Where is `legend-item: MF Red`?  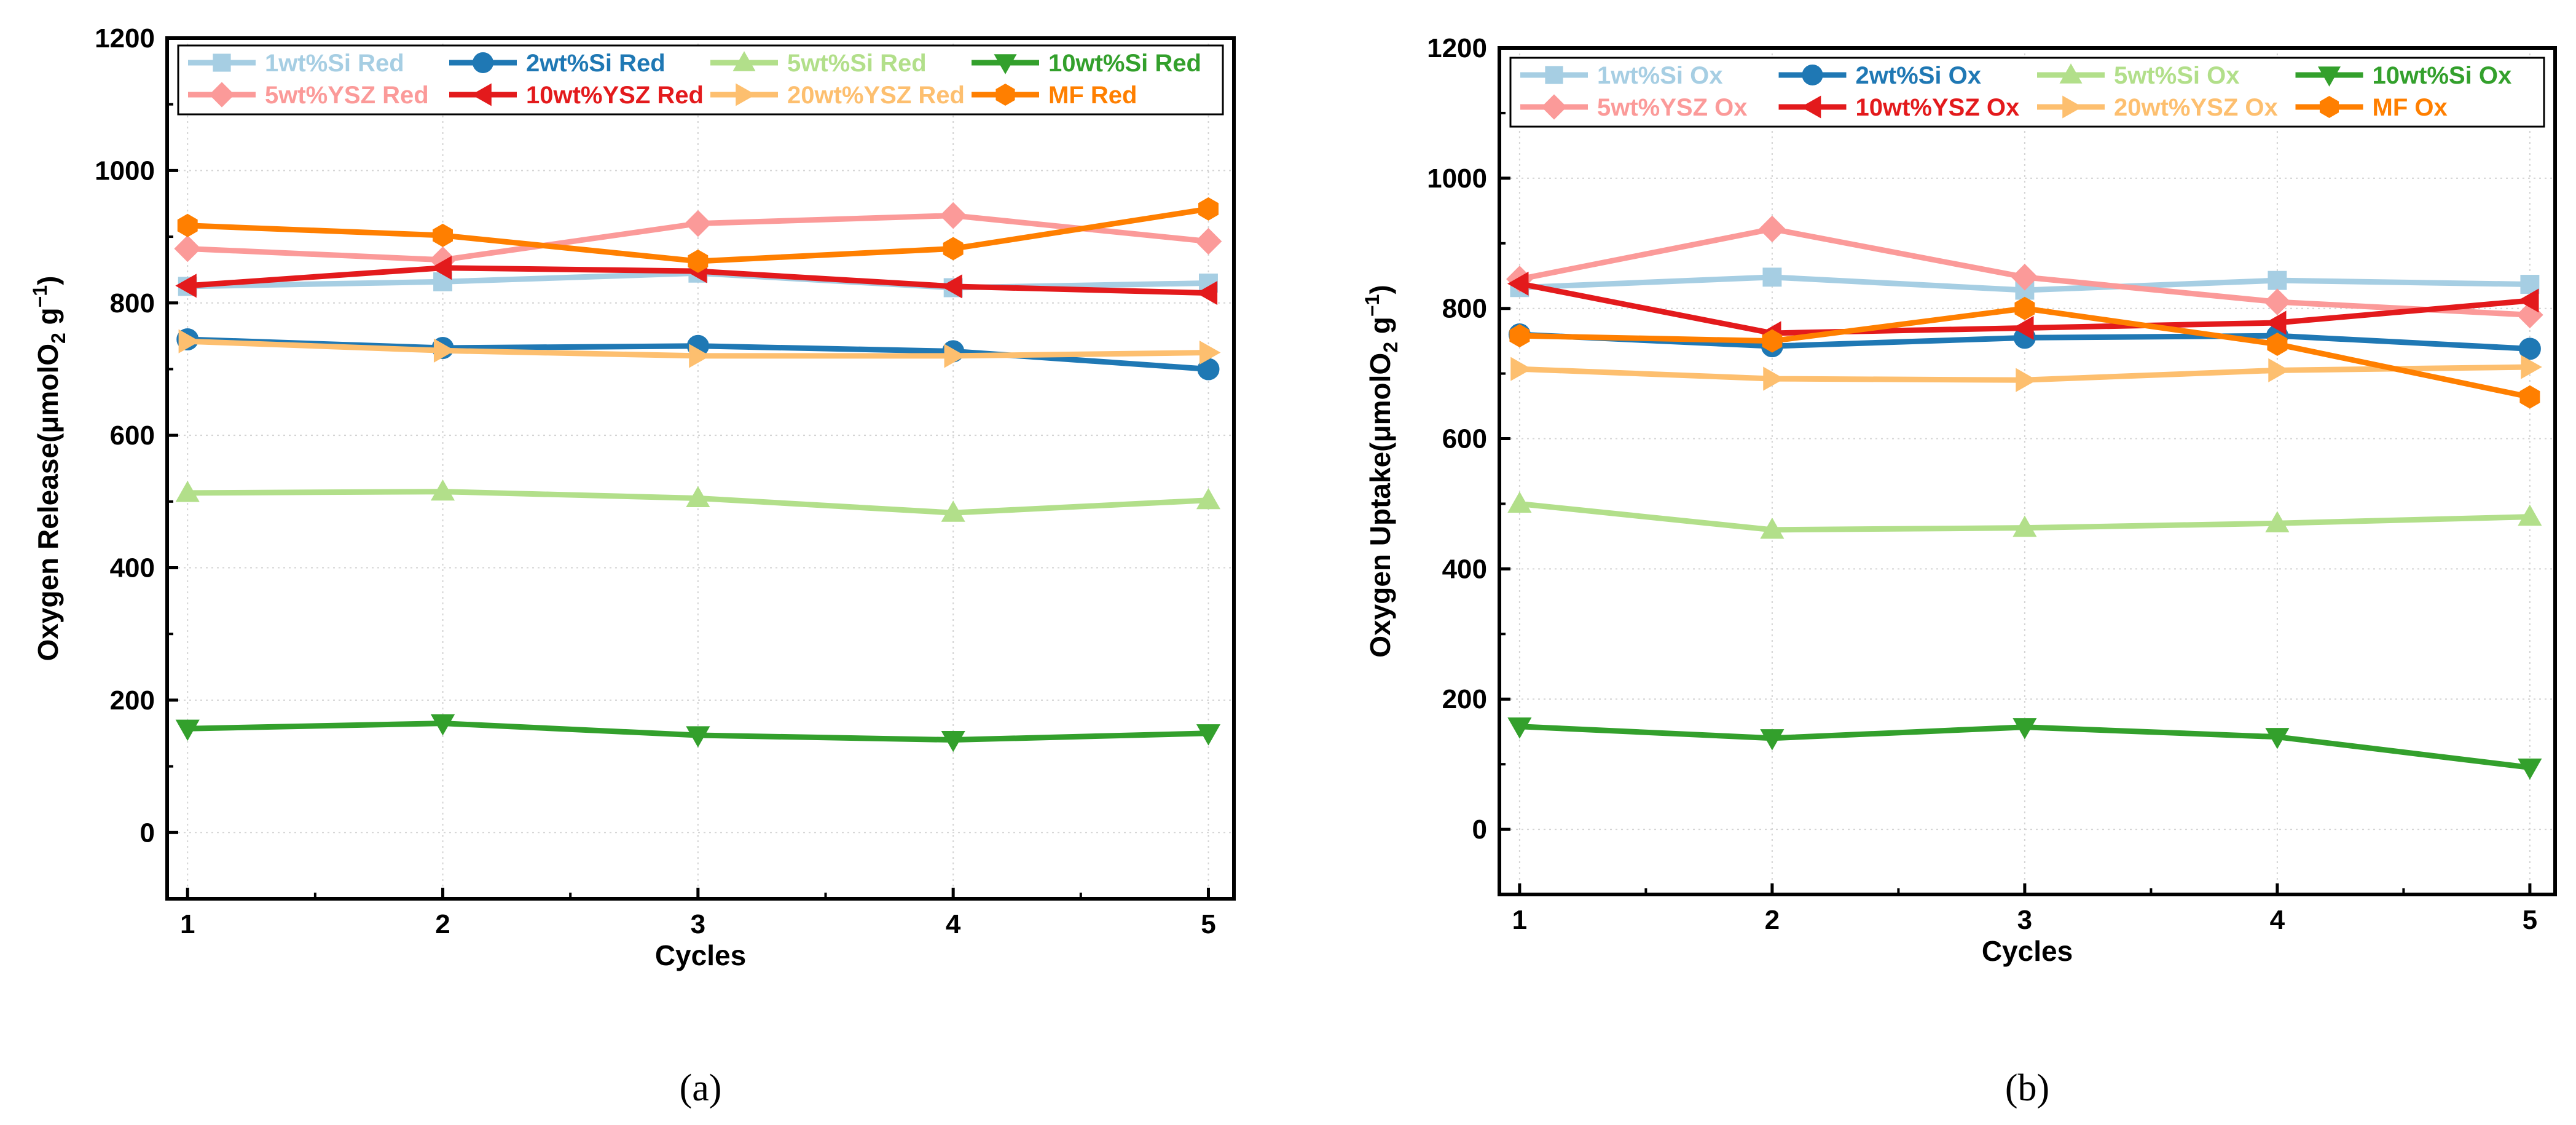
legend-item: MF Red is located at coordinates (1054, 95).